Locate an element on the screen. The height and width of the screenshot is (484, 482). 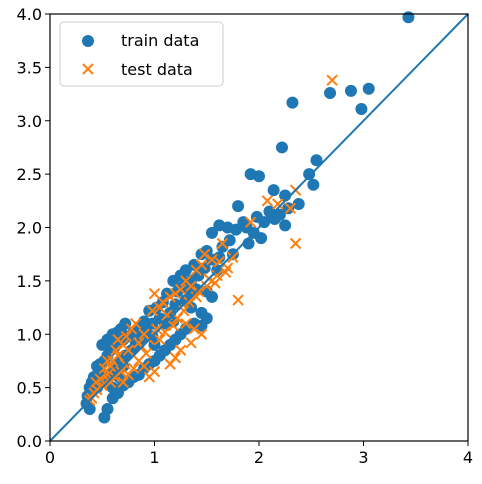
y-tick-label: 4.0 is located at coordinates (29, 14).